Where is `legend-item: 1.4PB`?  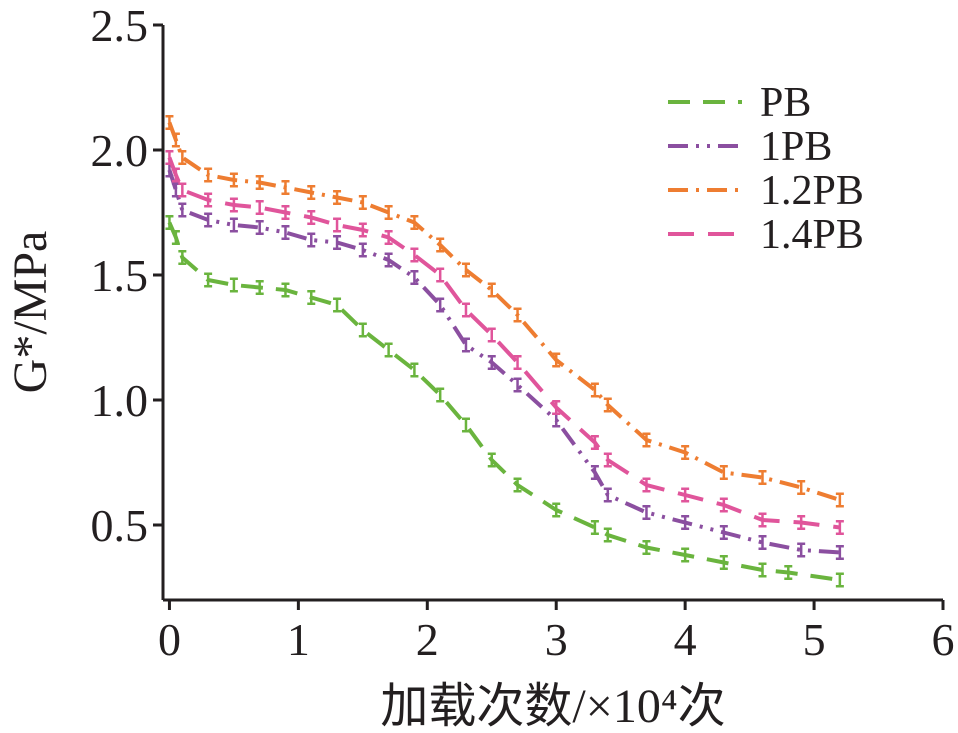
legend-item: 1.4PB is located at coordinates (766, 235).